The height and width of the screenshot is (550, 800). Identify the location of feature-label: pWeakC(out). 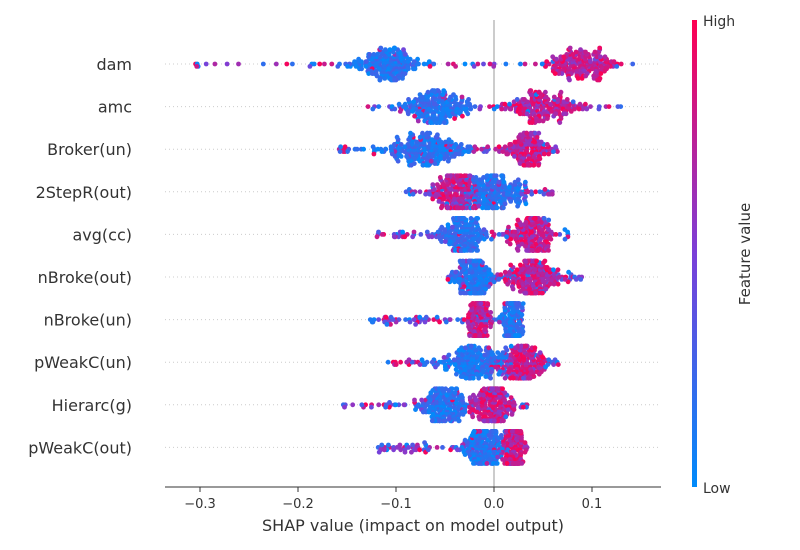
(80, 447).